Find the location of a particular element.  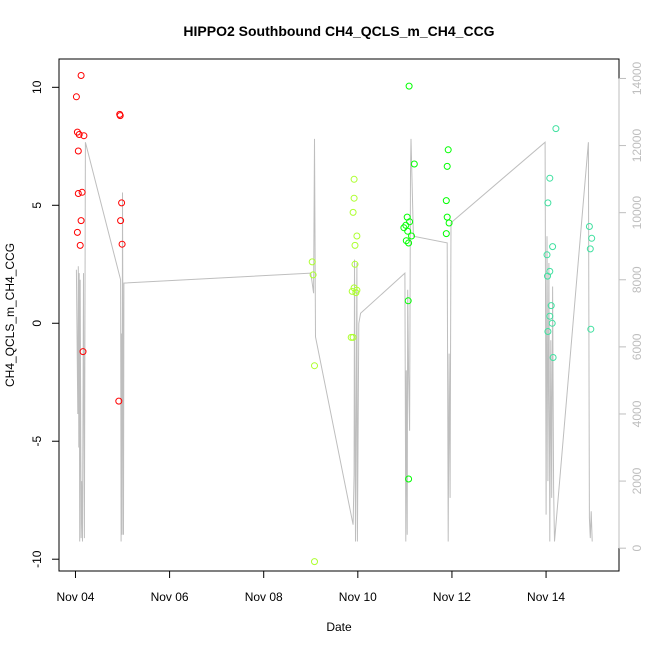

x-tick-label: Nov 04 is located at coordinates (75, 597).